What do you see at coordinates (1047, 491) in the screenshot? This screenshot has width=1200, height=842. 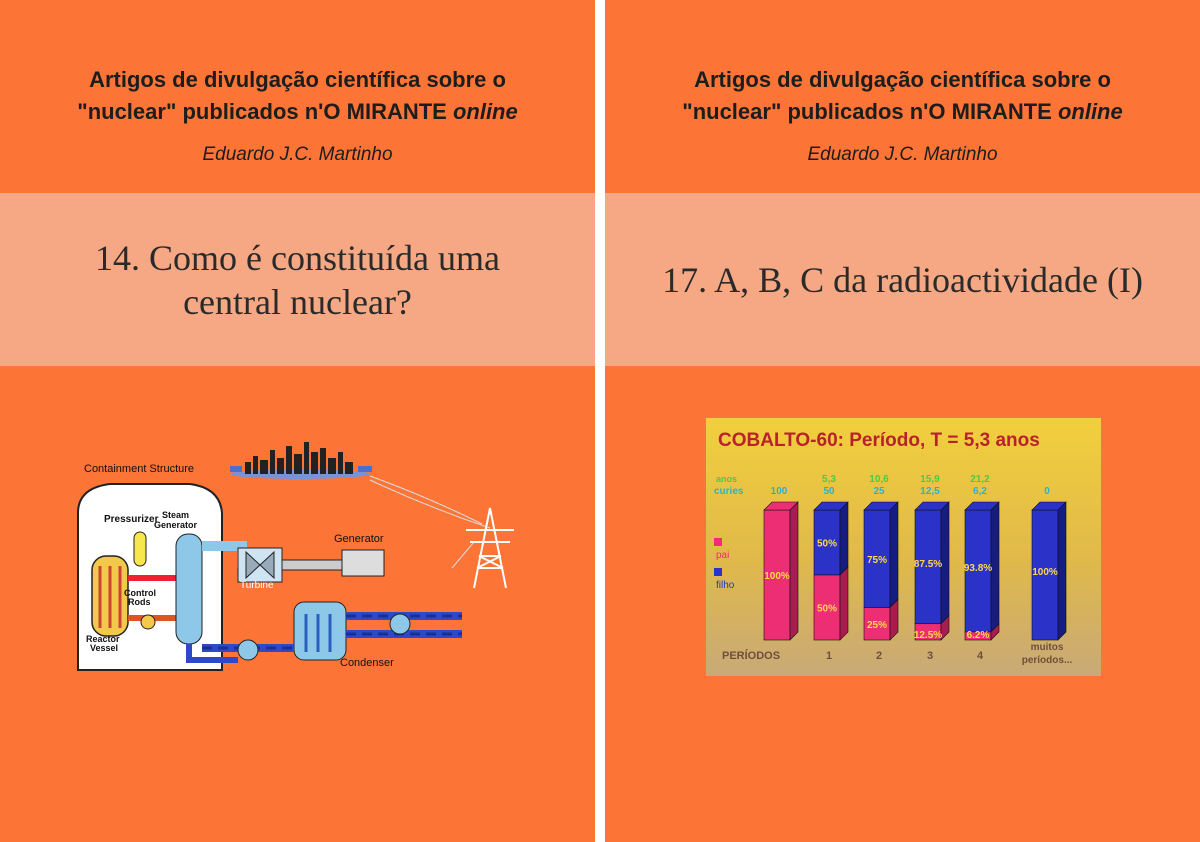 I see `curies-value-5: 0` at bounding box center [1047, 491].